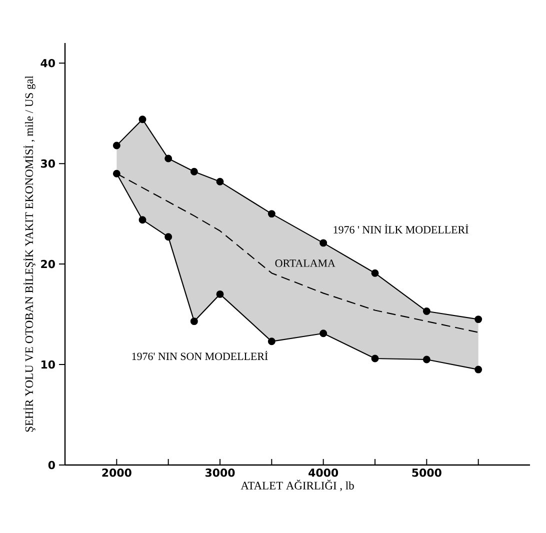 This screenshot has width=546, height=533. Describe the element at coordinates (401, 229) in the screenshot. I see `series-label: 1976 ' NIN İLK MODELLERİ` at that location.